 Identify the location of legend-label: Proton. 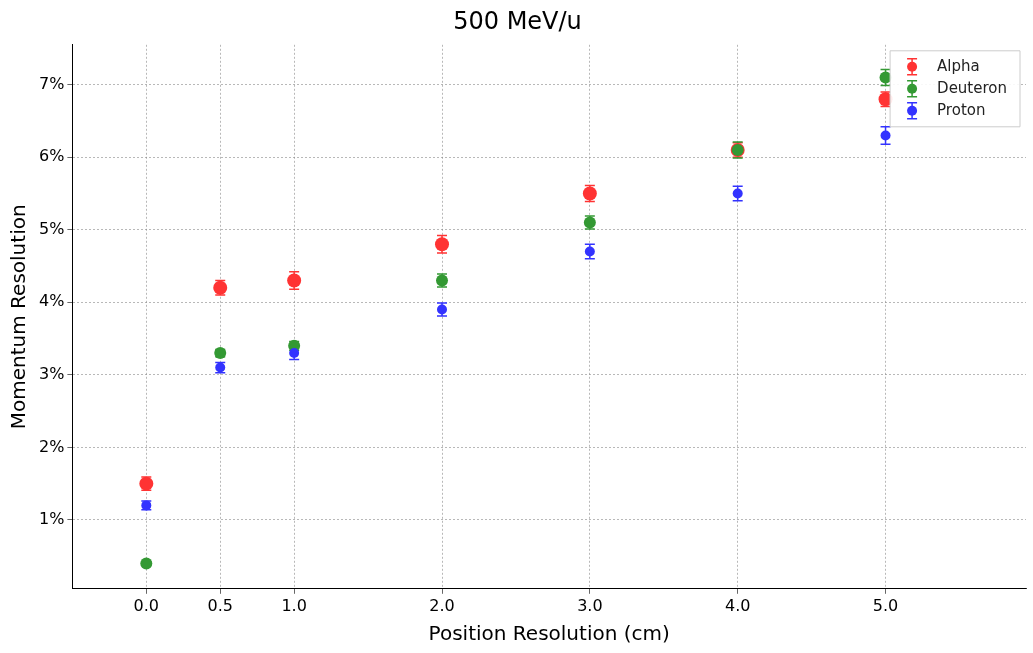
(961, 109).